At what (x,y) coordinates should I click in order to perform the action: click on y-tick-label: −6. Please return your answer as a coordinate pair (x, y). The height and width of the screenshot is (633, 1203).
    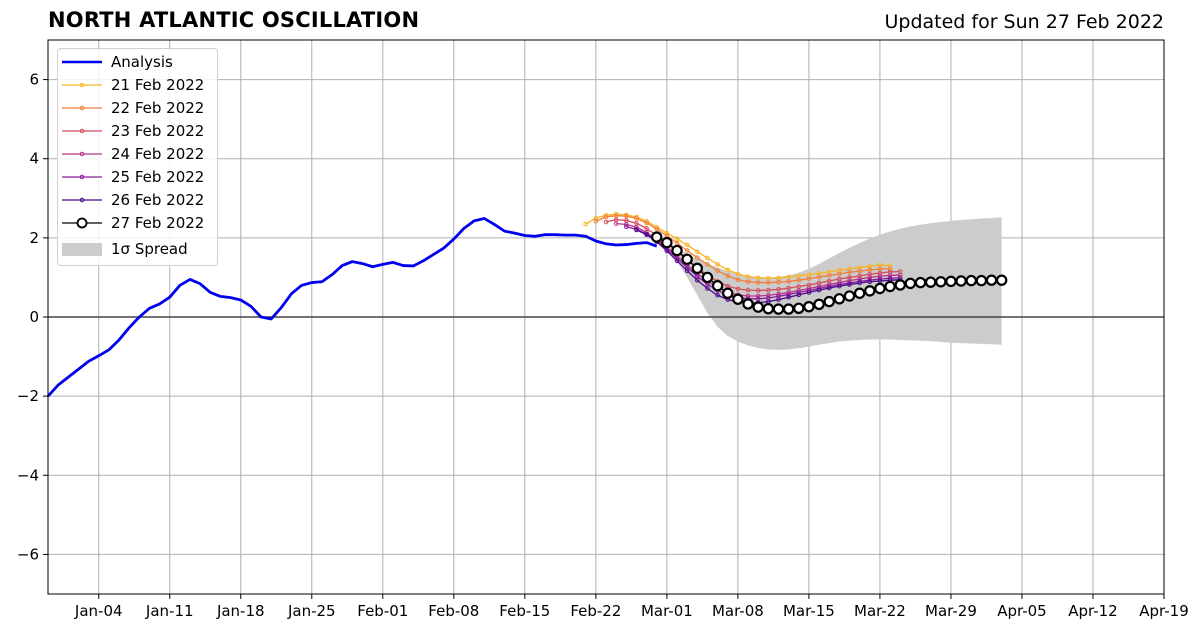
    Looking at the image, I should click on (28, 554).